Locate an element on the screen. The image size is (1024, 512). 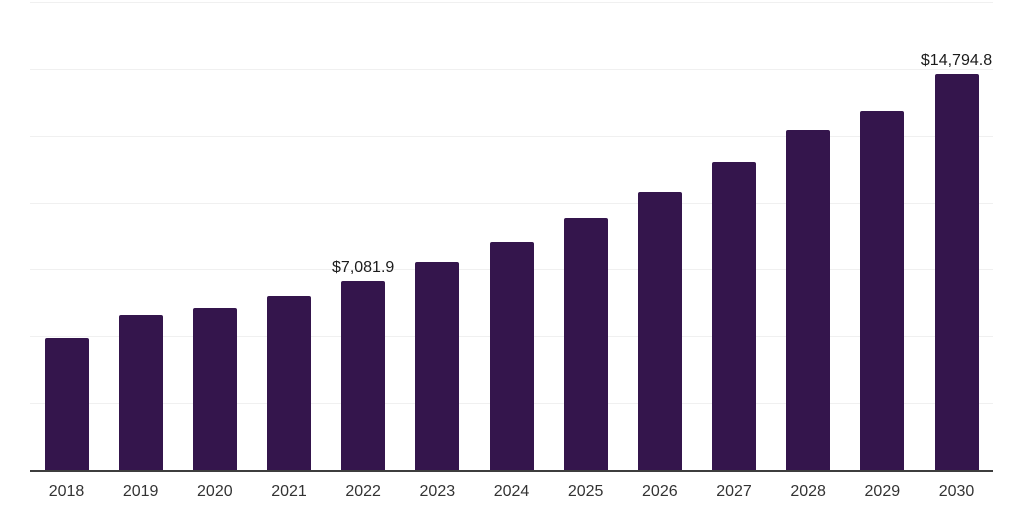
bar-2027 is located at coordinates (734, 315).